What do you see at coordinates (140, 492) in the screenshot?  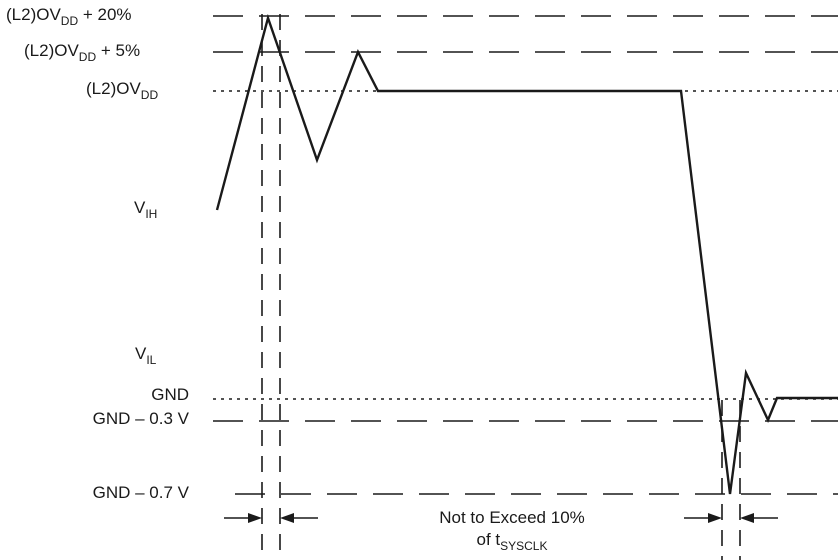 I see `gnd-minus-07-label: GND – 0.7 V` at bounding box center [140, 492].